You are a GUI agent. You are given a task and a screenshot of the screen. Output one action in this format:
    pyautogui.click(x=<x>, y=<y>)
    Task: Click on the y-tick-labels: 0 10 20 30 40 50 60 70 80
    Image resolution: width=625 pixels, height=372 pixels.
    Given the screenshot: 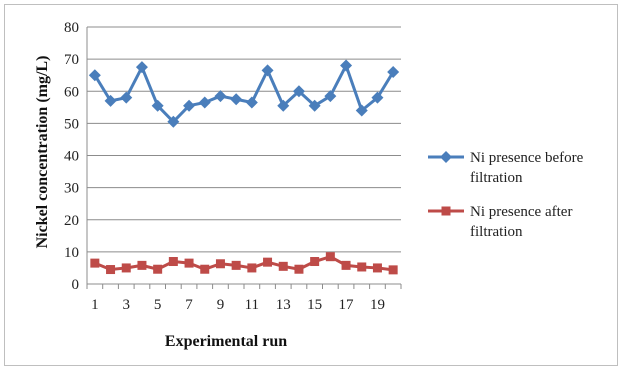 What is the action you would take?
    pyautogui.click(x=71, y=156)
    